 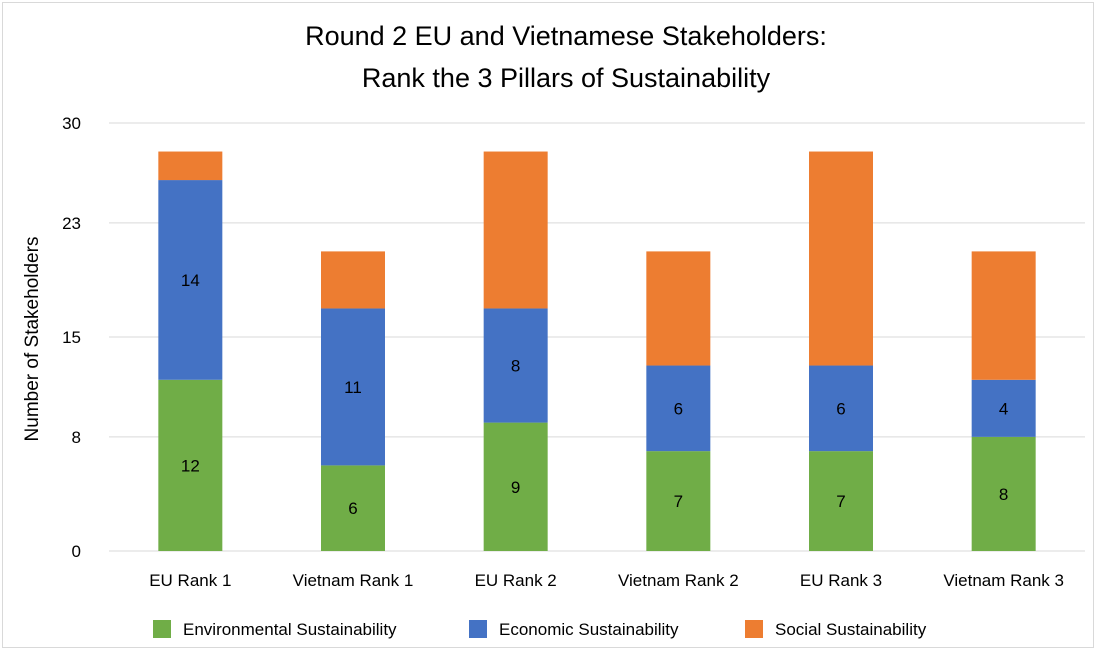 I want to click on chart-title-line-2: Rank the 3 Pillars of Sustainability, so click(x=566, y=78).